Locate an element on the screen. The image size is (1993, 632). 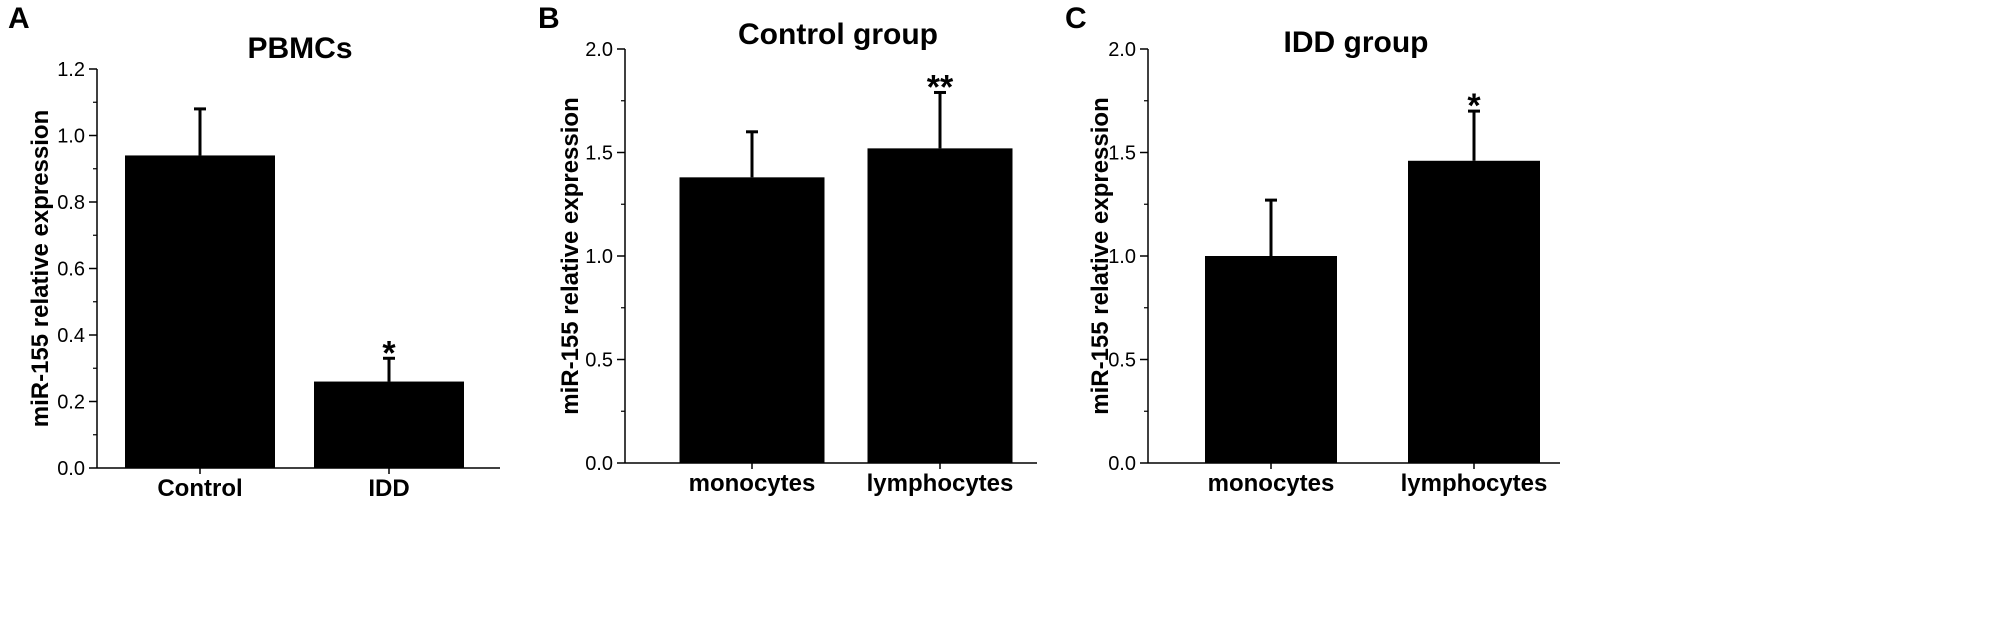
chart-title: PBMCs is located at coordinates (299, 48).